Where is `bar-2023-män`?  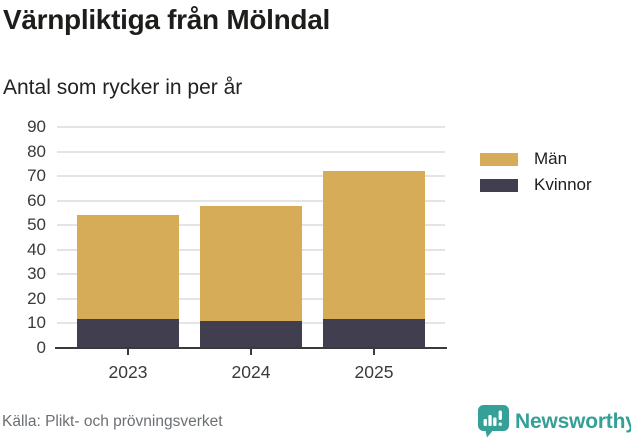
bar-2023-män is located at coordinates (128, 267).